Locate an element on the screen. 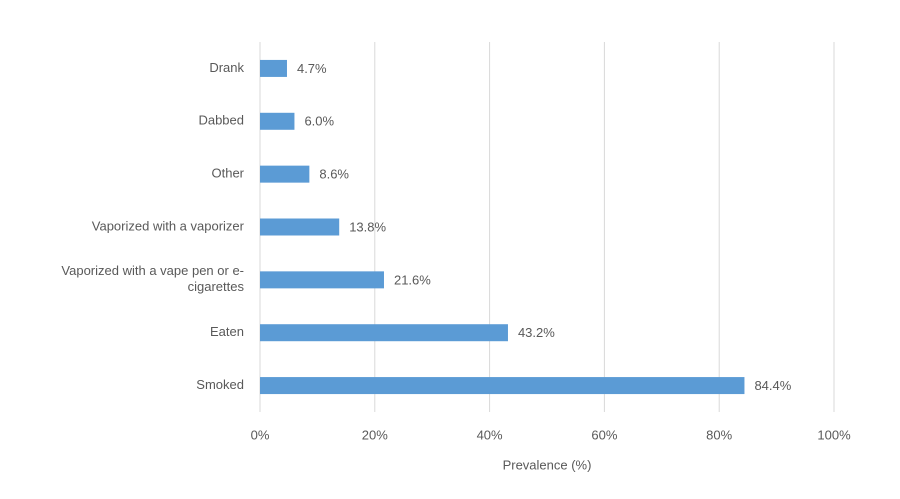 The height and width of the screenshot is (499, 900). y-tick-label: Drank is located at coordinates (226, 67).